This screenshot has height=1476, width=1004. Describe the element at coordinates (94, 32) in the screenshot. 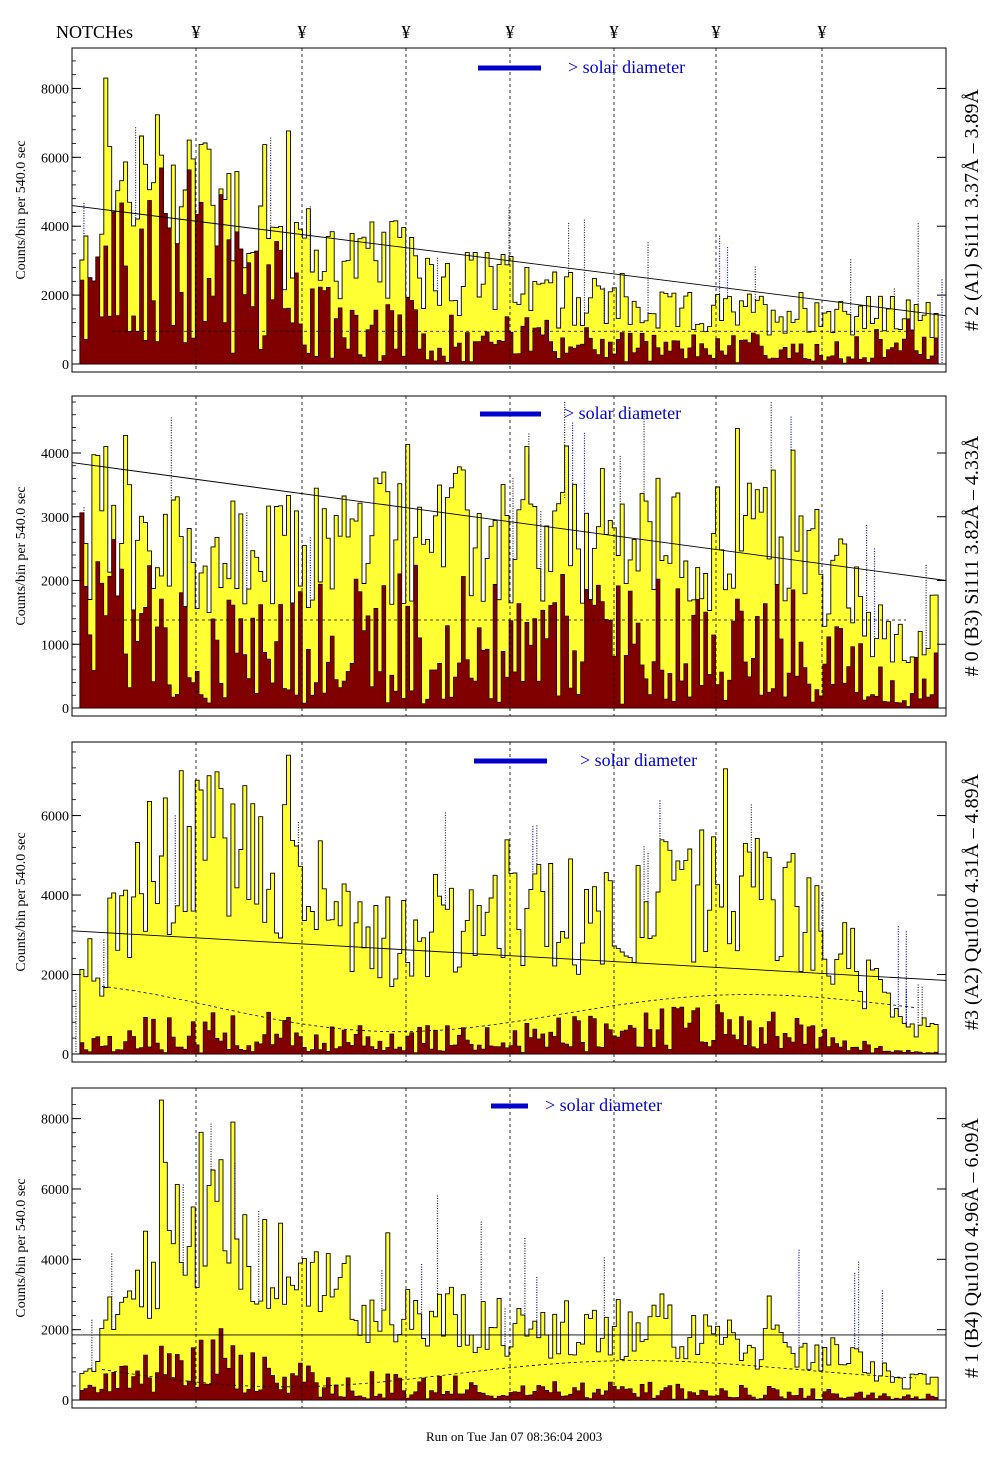

I see `notches-label: NOTCHes` at that location.